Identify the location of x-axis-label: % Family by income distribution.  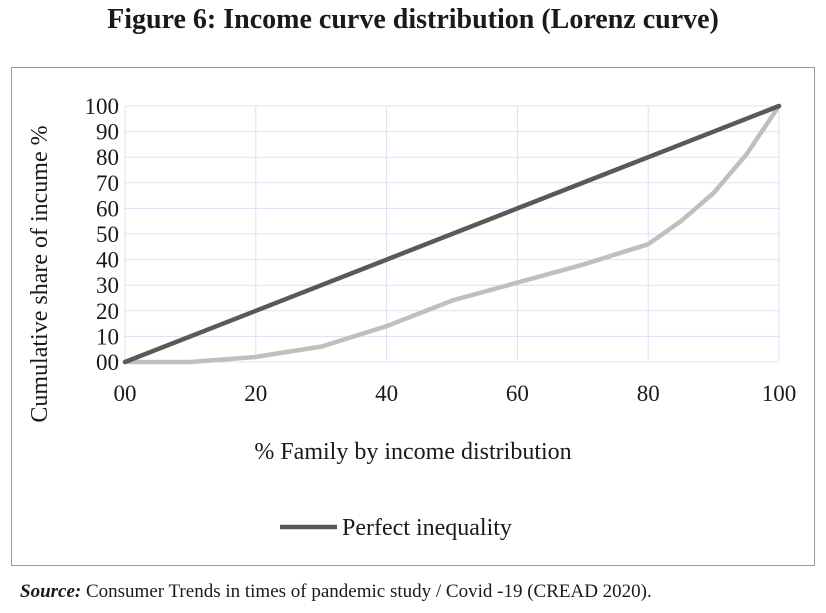
(412, 452).